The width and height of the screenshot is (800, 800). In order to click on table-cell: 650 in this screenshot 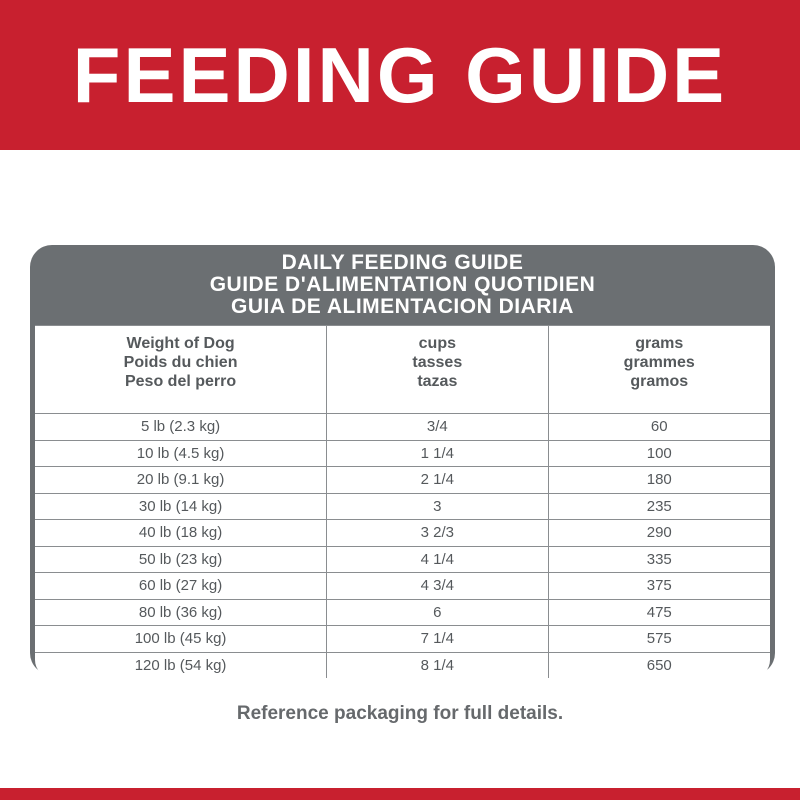, I will do `click(658, 664)`.